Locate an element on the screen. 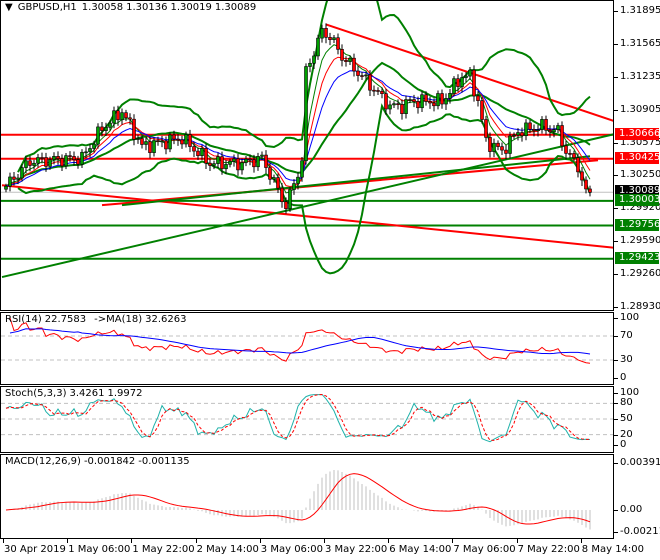 This screenshot has height=560, width=660. rsi-ma-value: 32.6263 is located at coordinates (166, 319).